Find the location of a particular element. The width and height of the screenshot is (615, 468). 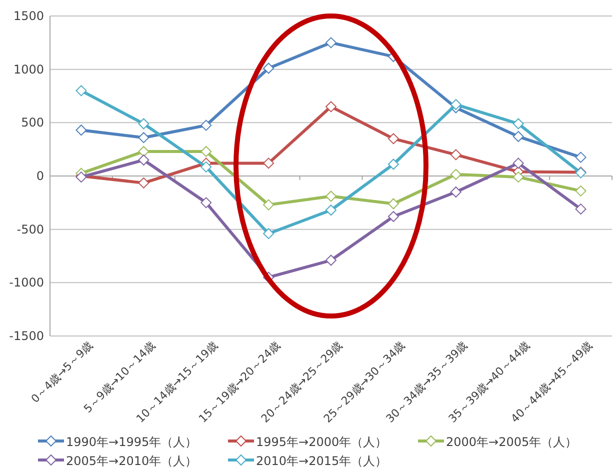

y-tick-label: 500 is located at coordinates (32, 123).